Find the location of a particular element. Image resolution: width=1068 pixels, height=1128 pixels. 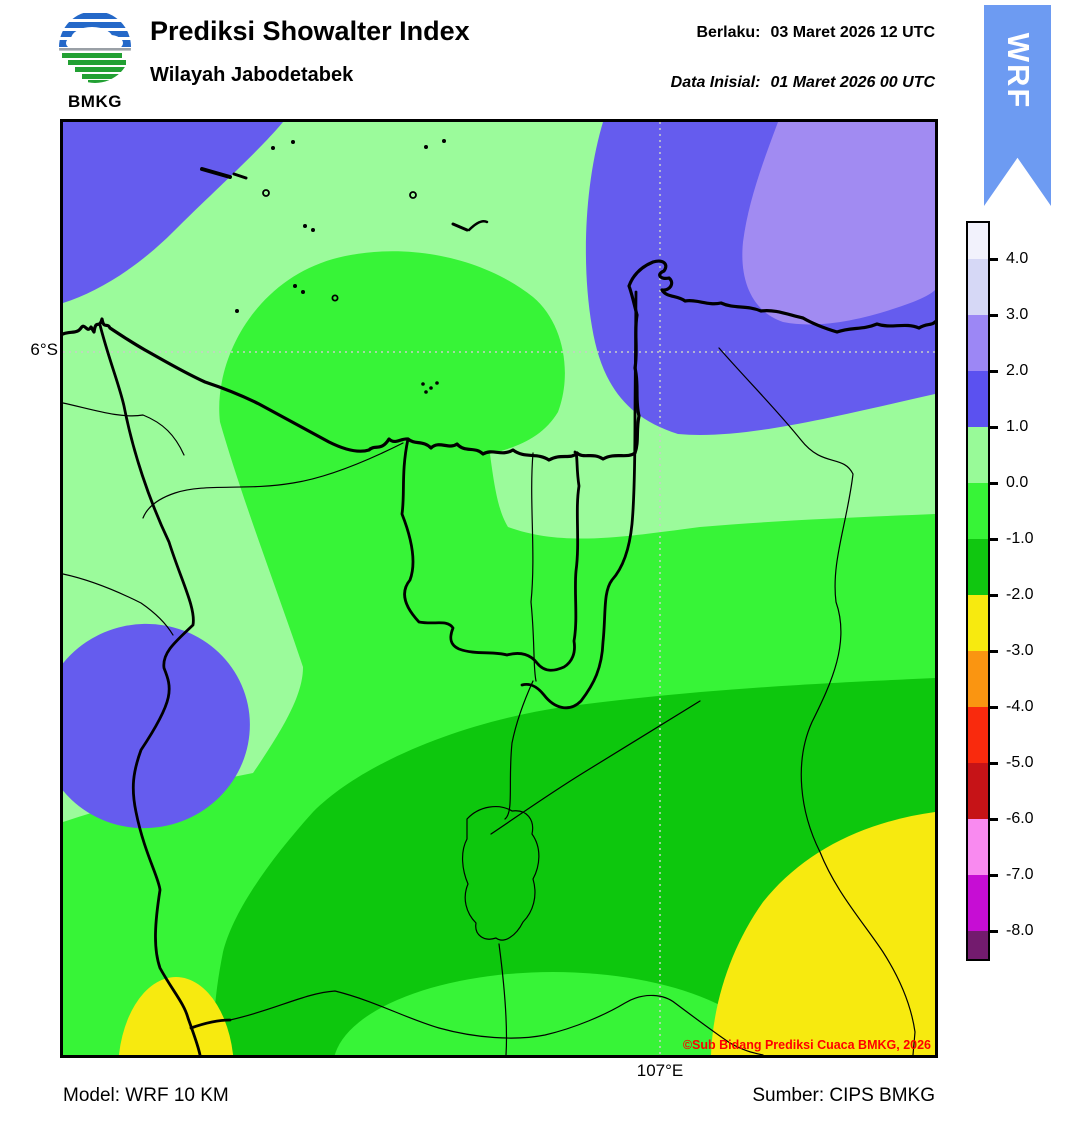

page-subtitle: Wilayah Jabodetabek is located at coordinates (252, 75).